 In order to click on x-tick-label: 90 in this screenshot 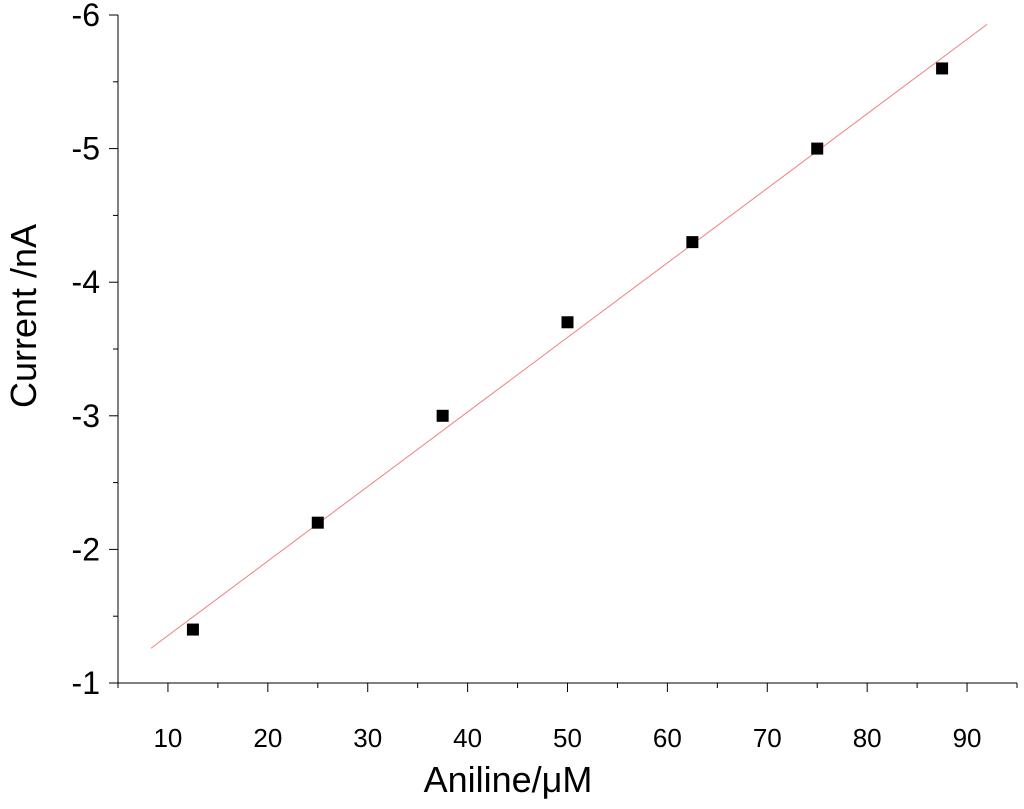, I will do `click(967, 738)`.